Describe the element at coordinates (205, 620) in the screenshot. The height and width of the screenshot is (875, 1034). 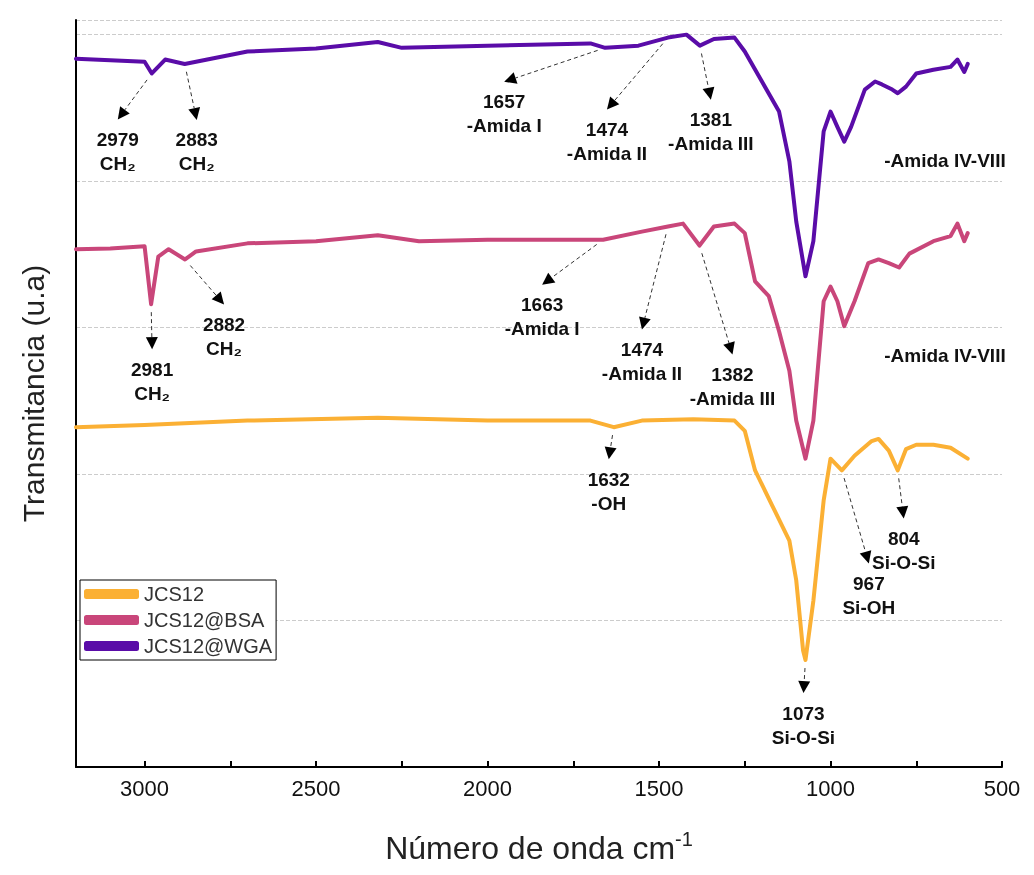
I see `legend-label: JCS12@BSA` at that location.